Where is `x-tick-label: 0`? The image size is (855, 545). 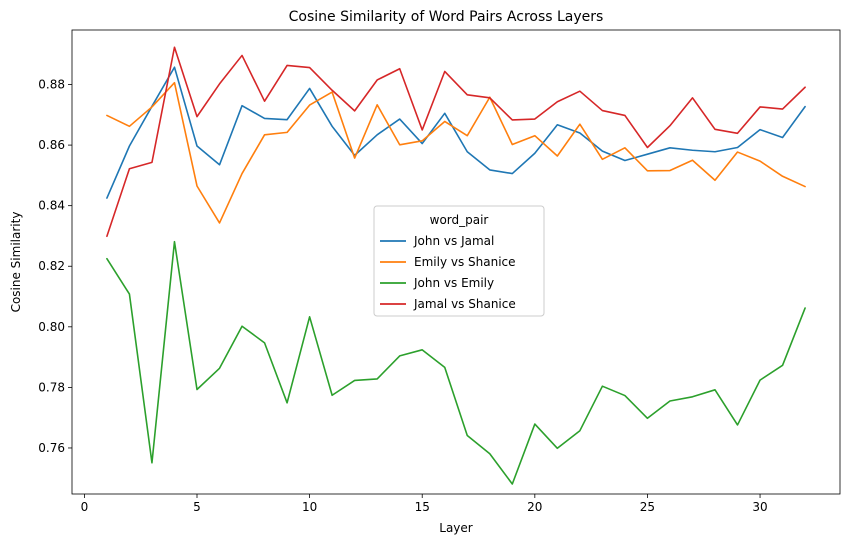 x-tick-label: 0 is located at coordinates (85, 507).